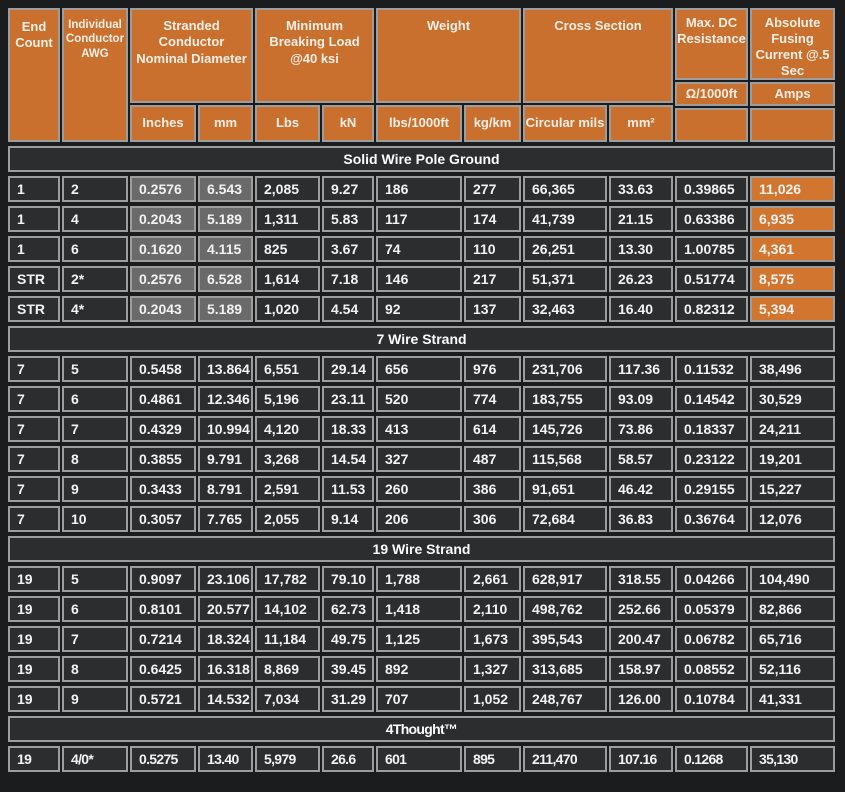 The height and width of the screenshot is (792, 845). What do you see at coordinates (163, 399) in the screenshot?
I see `cell: 0.4861` at bounding box center [163, 399].